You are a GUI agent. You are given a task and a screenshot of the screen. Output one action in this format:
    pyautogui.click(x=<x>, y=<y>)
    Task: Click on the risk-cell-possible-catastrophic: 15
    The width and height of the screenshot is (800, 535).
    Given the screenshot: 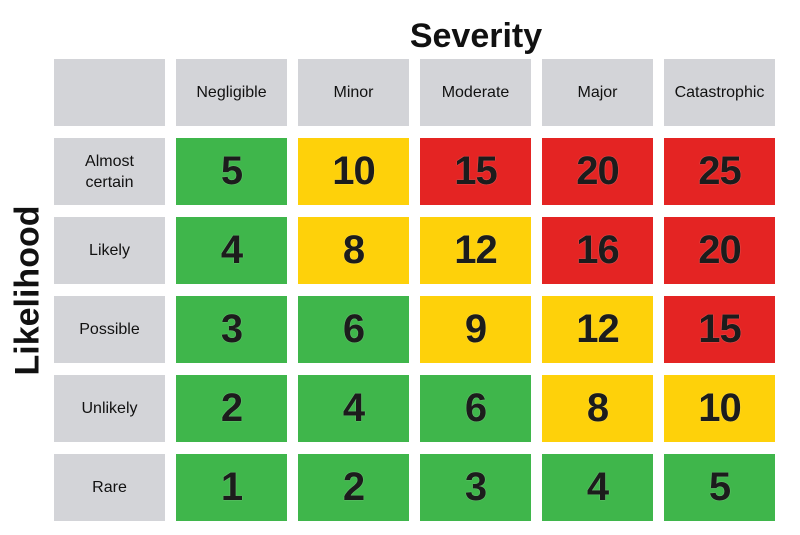 What is the action you would take?
    pyautogui.click(x=719, y=329)
    